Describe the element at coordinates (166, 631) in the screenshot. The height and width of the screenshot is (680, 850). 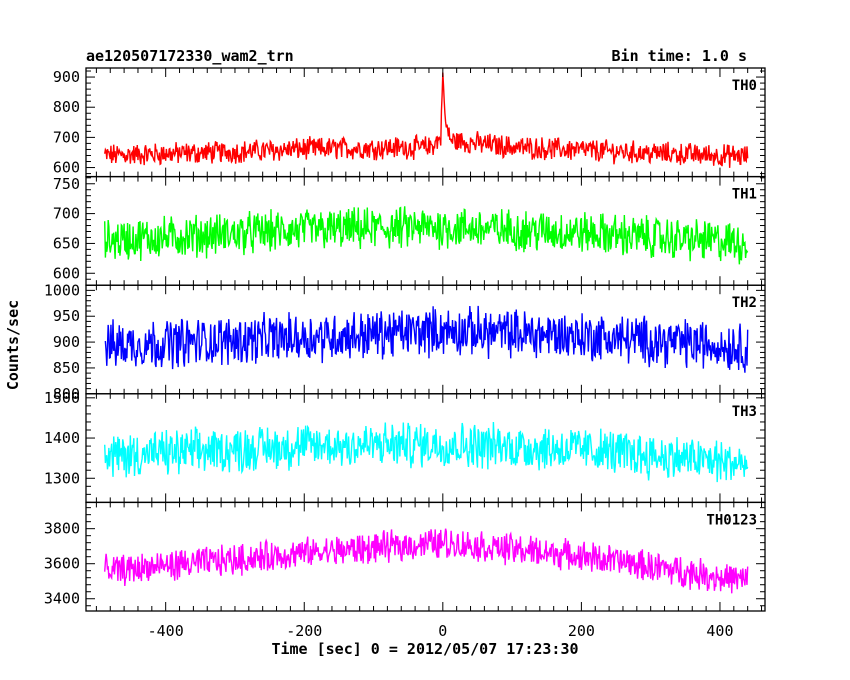
I see `x-tick-label: -400` at that location.